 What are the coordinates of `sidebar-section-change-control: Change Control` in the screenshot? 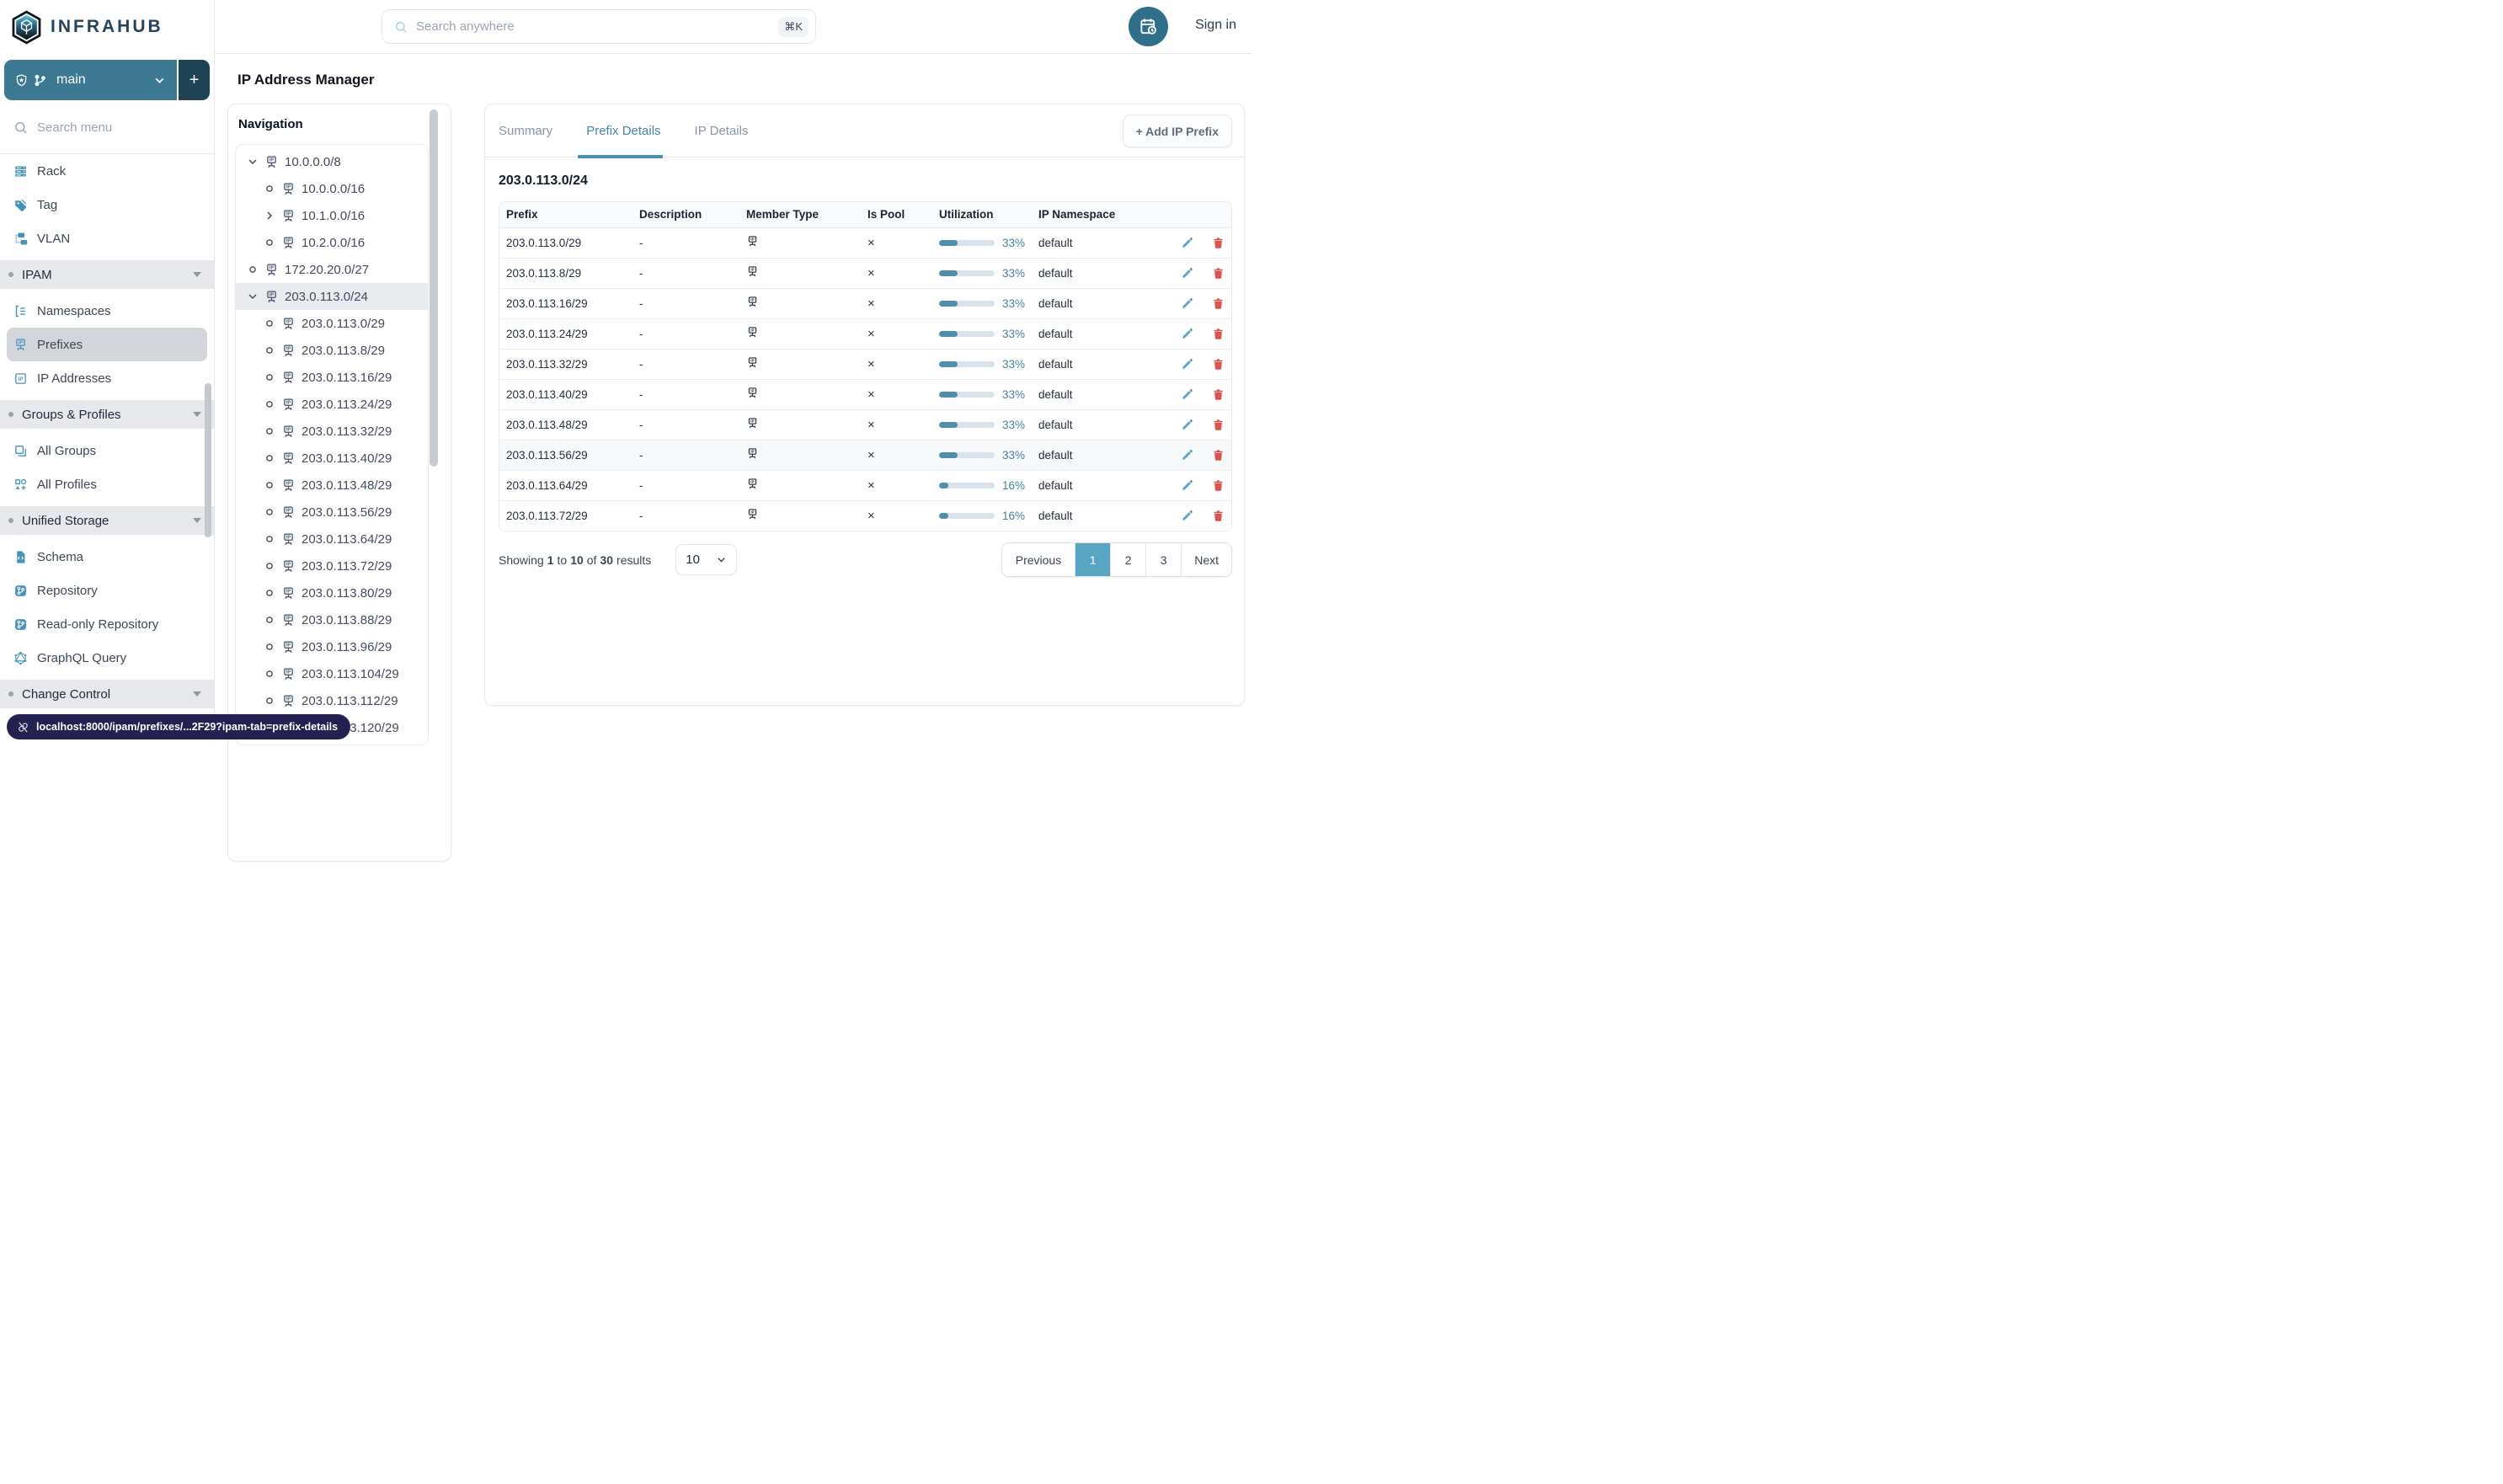 It's located at (107, 694).